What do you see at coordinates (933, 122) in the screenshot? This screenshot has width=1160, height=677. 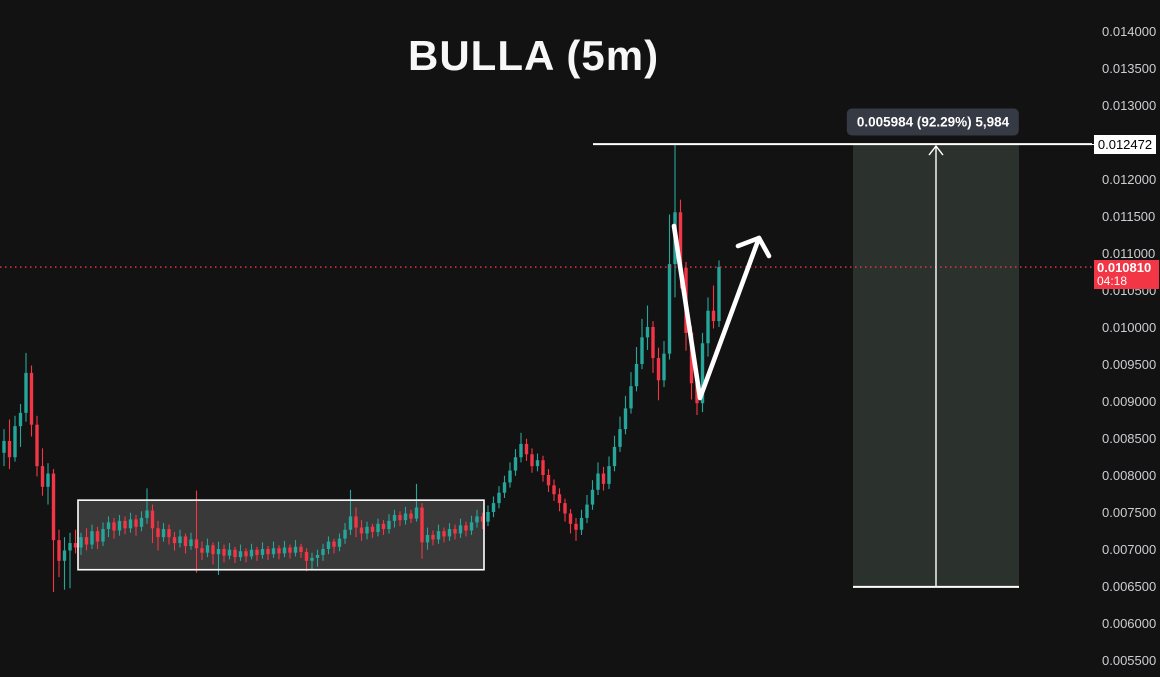 I see `range-tool-label: 0.005984 (92.29%) 5,984` at bounding box center [933, 122].